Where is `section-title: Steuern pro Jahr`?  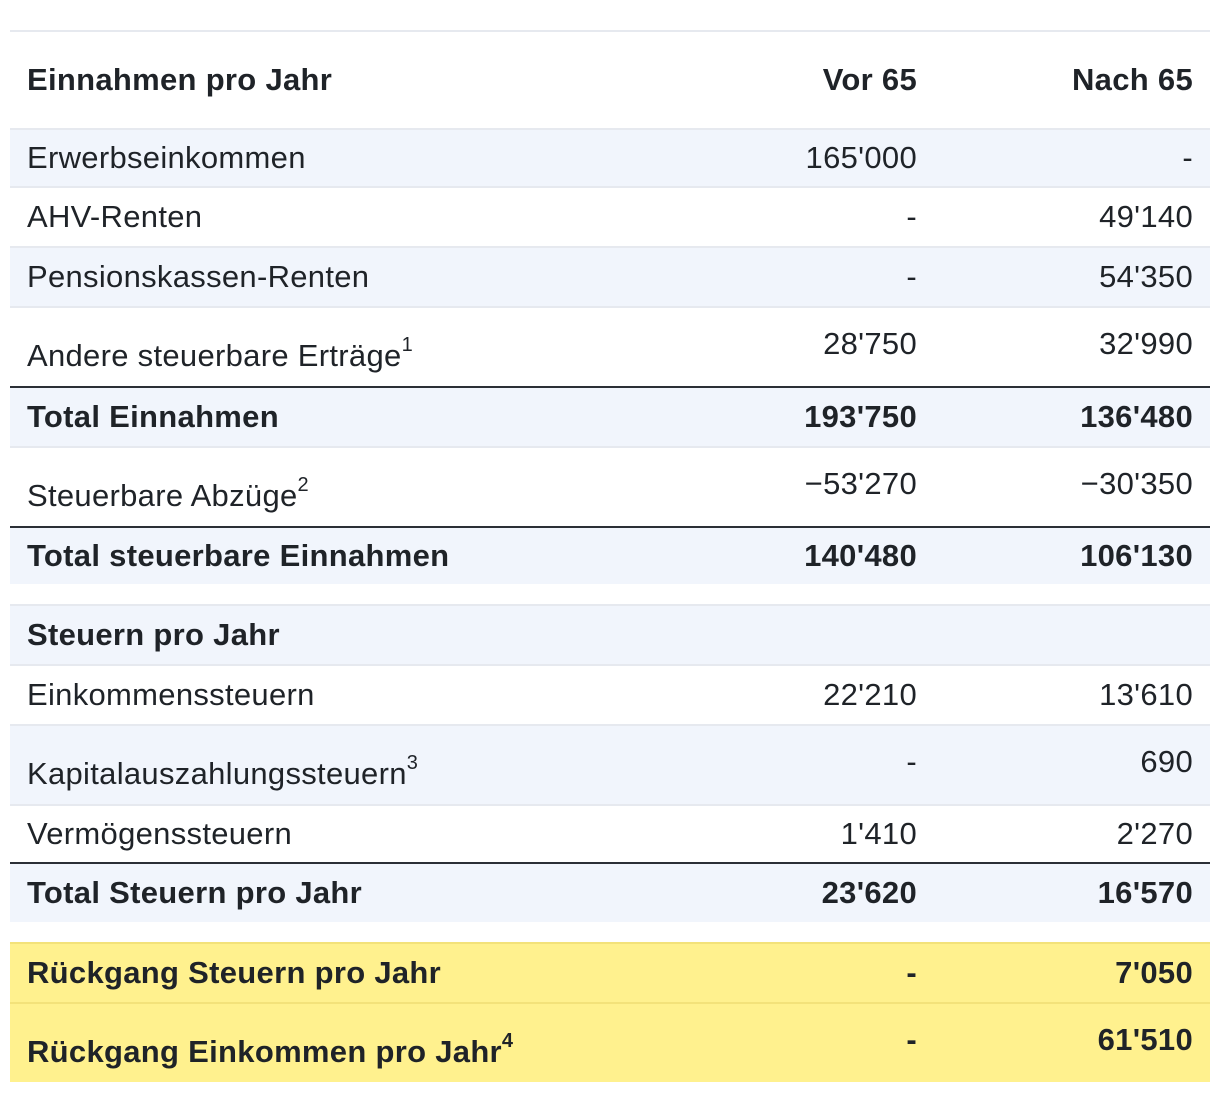
section-title: Steuern pro Jahr is located at coordinates (153, 634).